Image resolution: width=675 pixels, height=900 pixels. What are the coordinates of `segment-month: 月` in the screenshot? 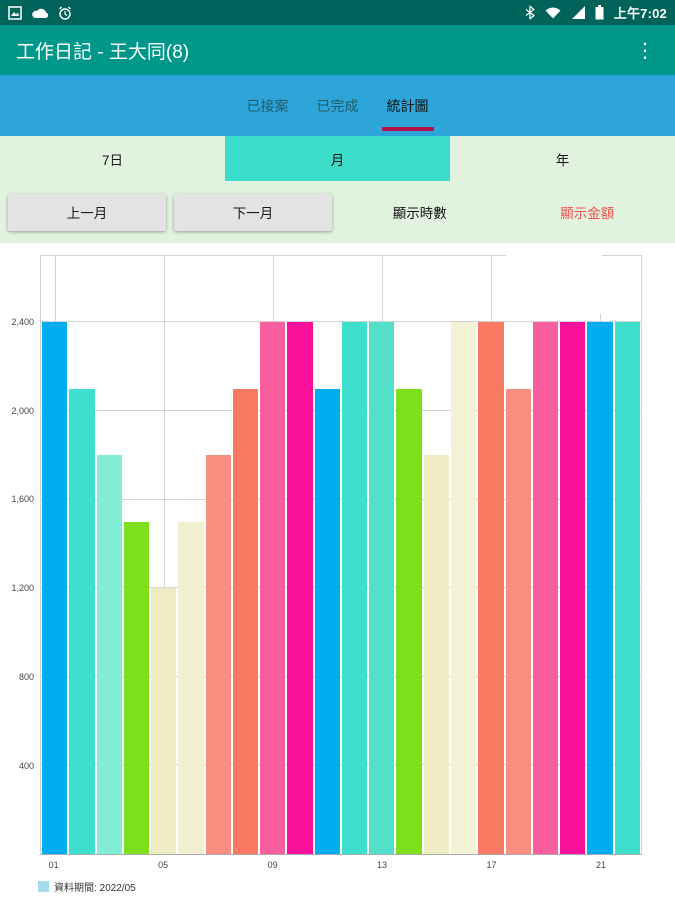 It's located at (337, 158).